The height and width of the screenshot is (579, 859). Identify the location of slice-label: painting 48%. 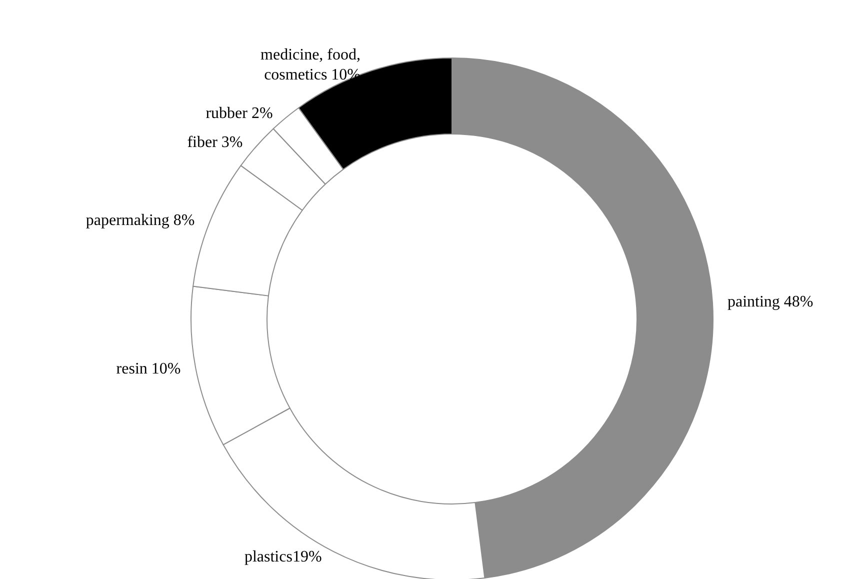
(770, 302).